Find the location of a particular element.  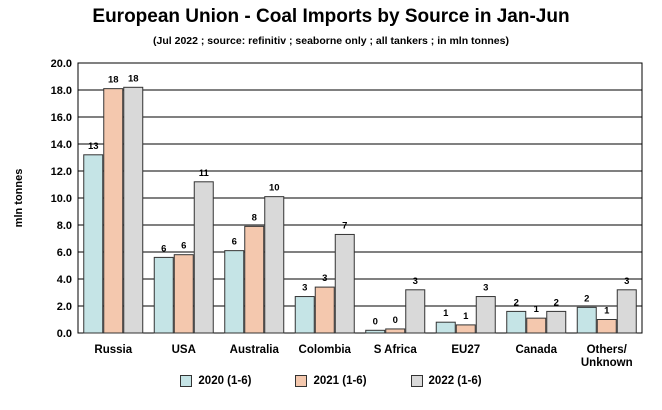

legend-swatch-2021 is located at coordinates (301, 381).